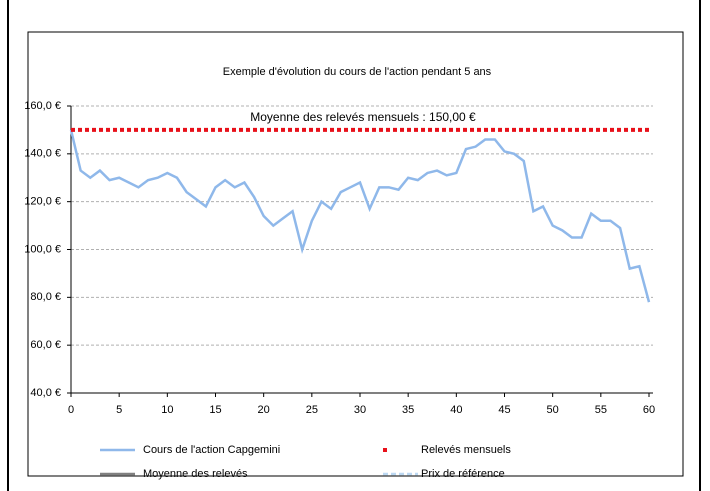 The width and height of the screenshot is (710, 491). What do you see at coordinates (601, 410) in the screenshot?
I see `x-tick-label: 55` at bounding box center [601, 410].